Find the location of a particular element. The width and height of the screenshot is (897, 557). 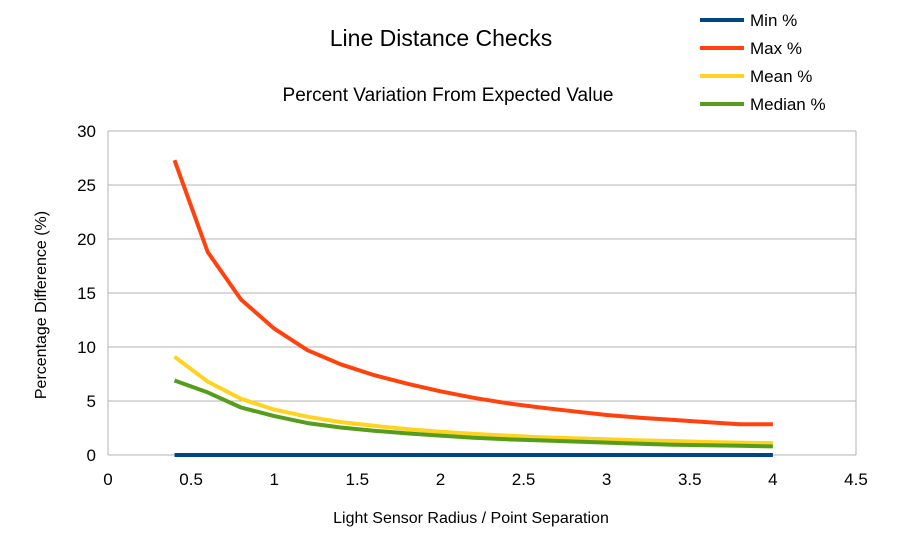

y-tick-label: 10 is located at coordinates (86, 347).